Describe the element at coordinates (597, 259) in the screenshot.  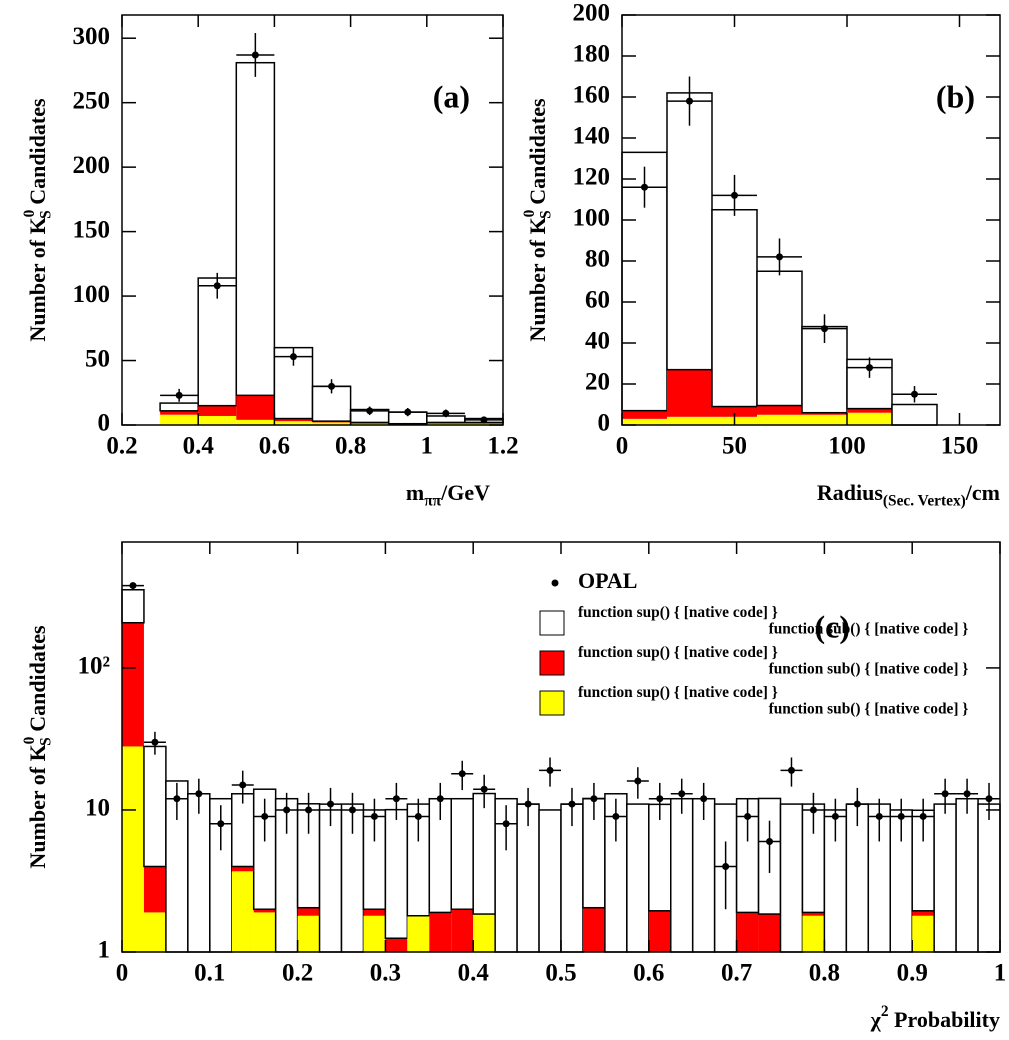
I see `y-tick-label: 80` at that location.